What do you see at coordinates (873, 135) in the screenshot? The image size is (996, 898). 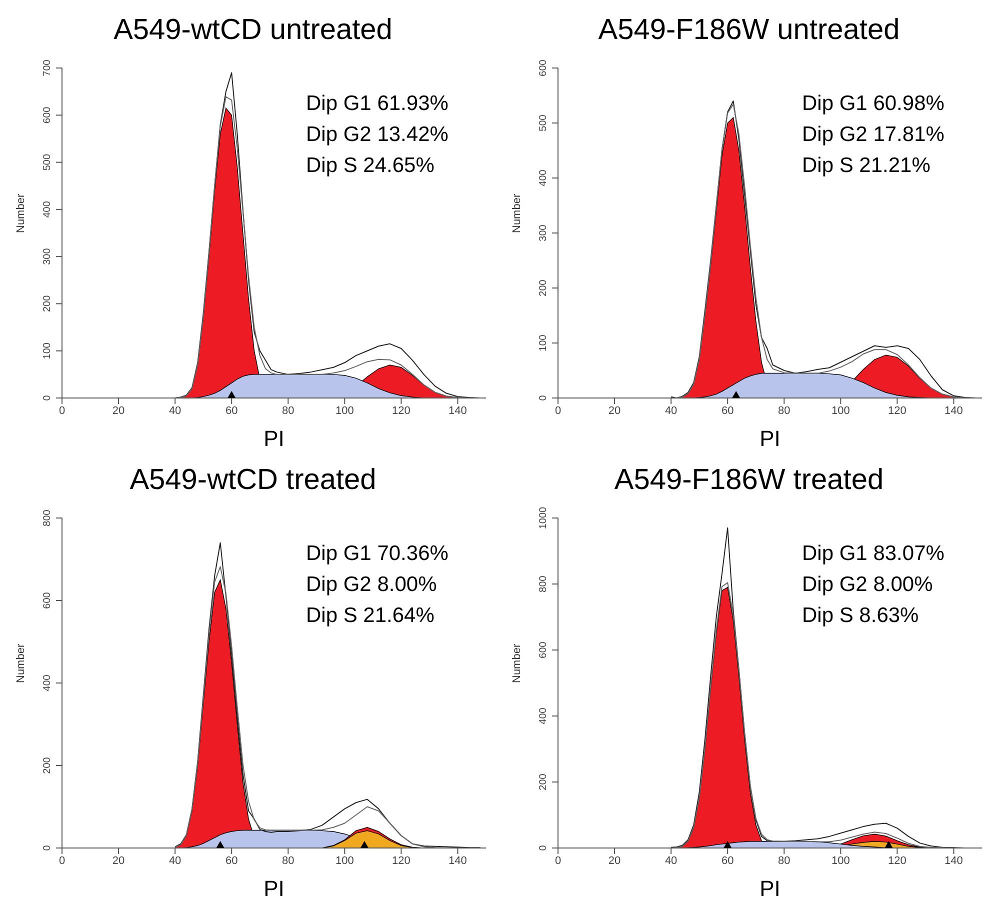 I see `annotation: Dip G2 17.81%` at bounding box center [873, 135].